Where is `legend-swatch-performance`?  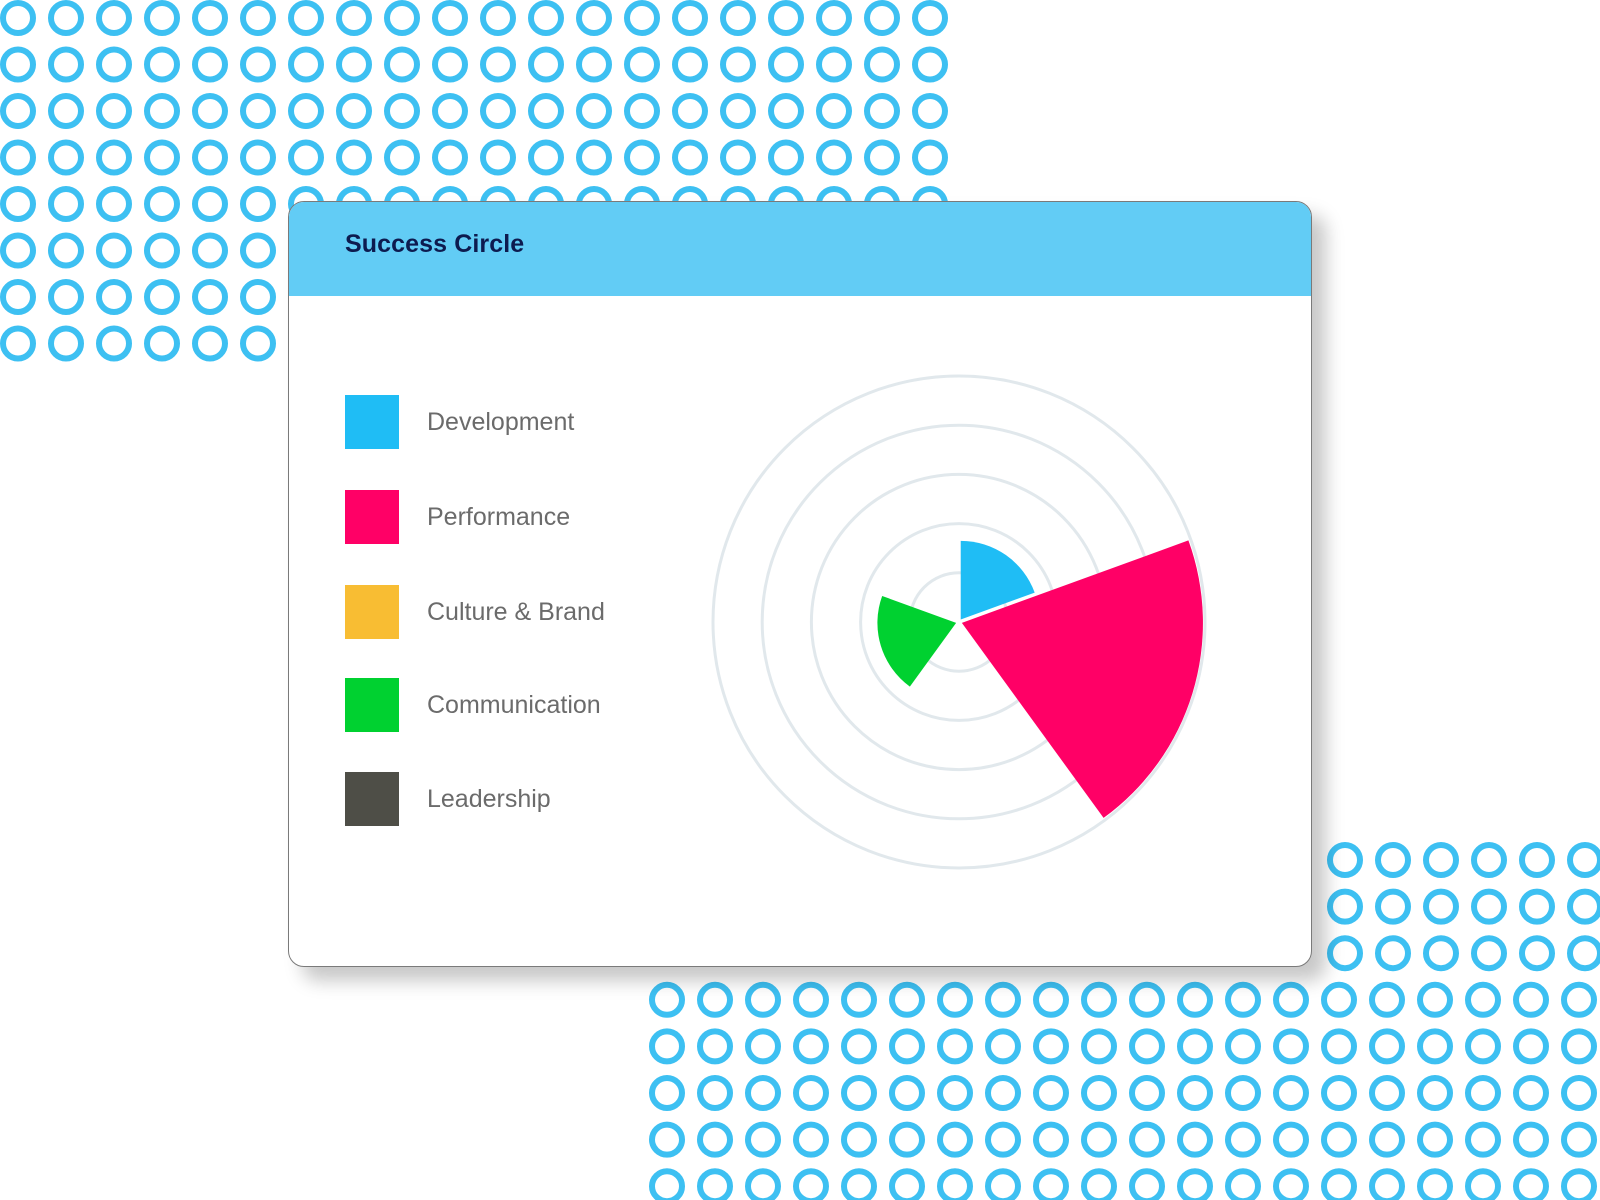
legend-swatch-performance is located at coordinates (372, 517).